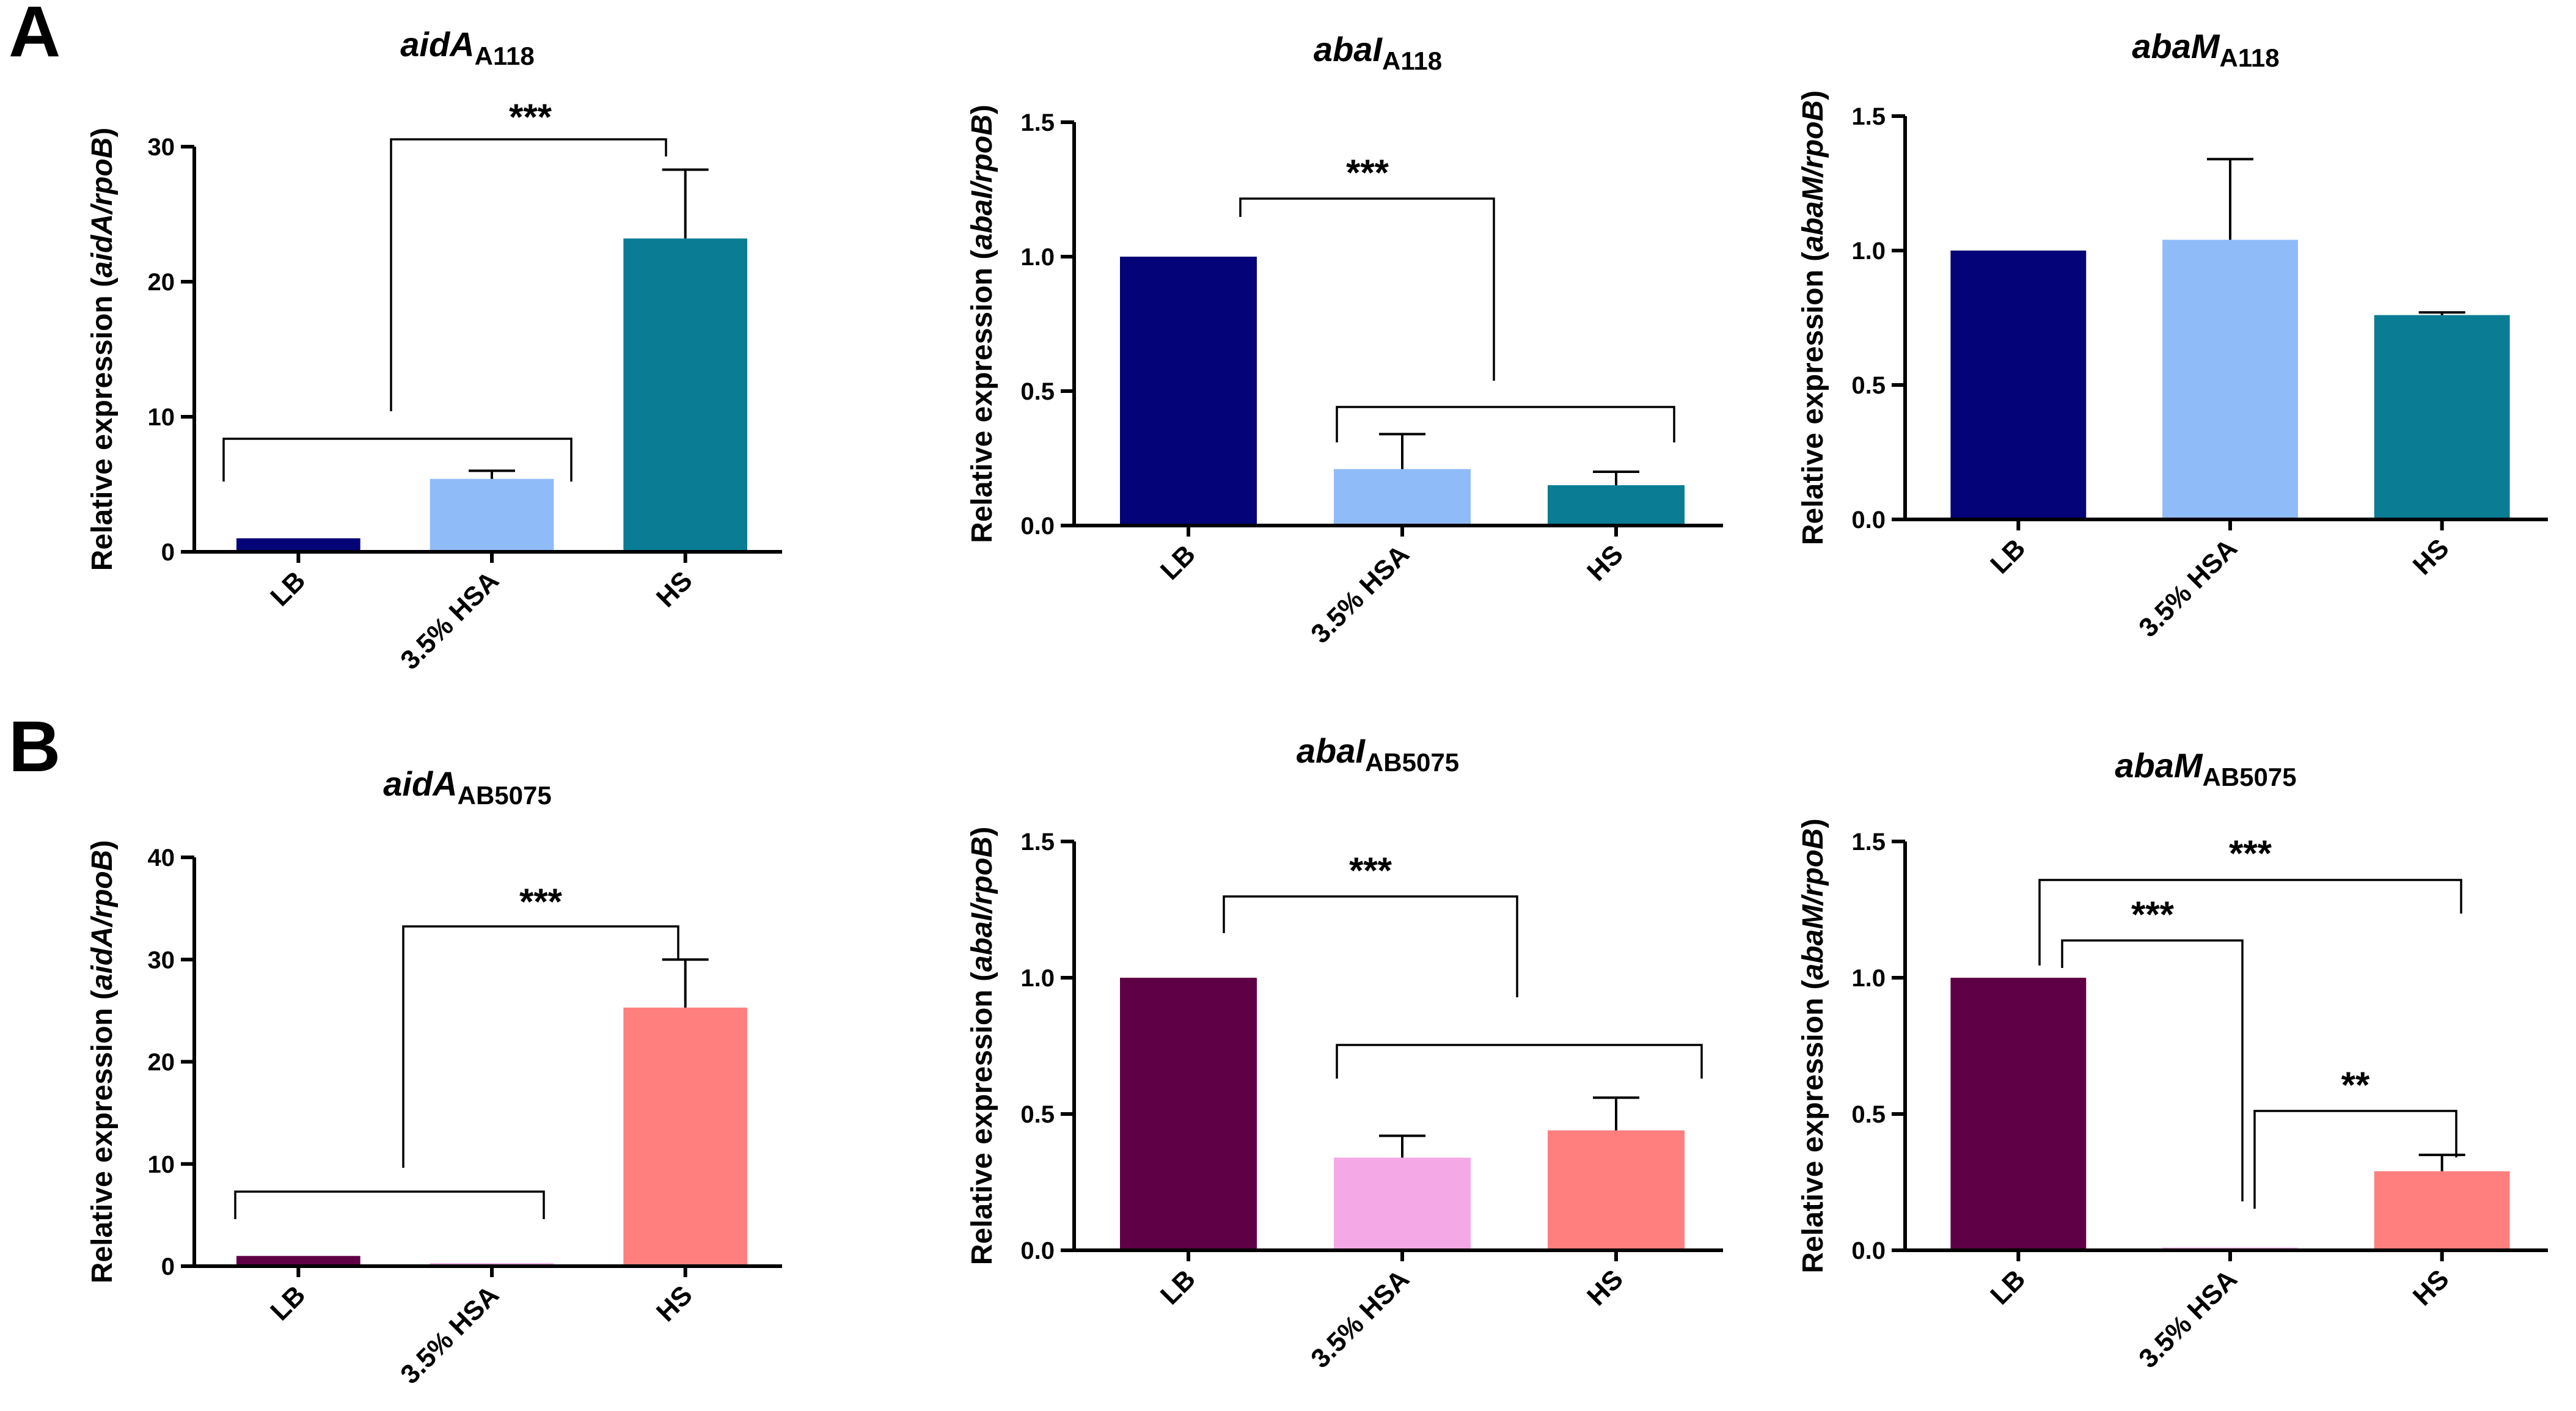  What do you see at coordinates (2205, 49) in the screenshot?
I see `chart-title: abaMA118` at bounding box center [2205, 49].